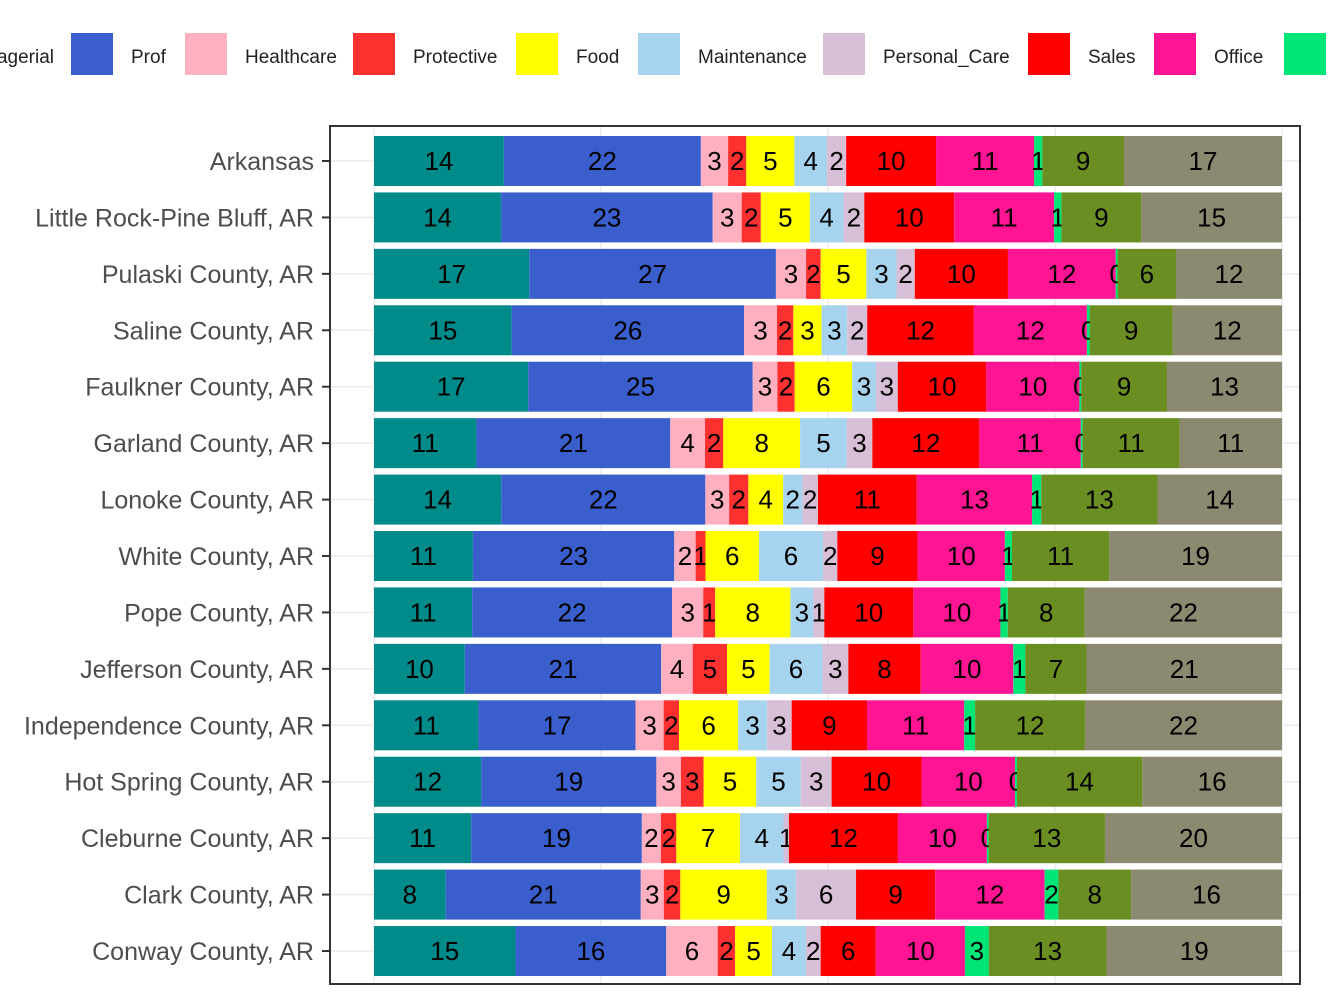 Image resolution: width=1344 pixels, height=1008 pixels. Describe the element at coordinates (189, 783) in the screenshot. I see `y-tick-label: Hot Spring County, AR` at that location.